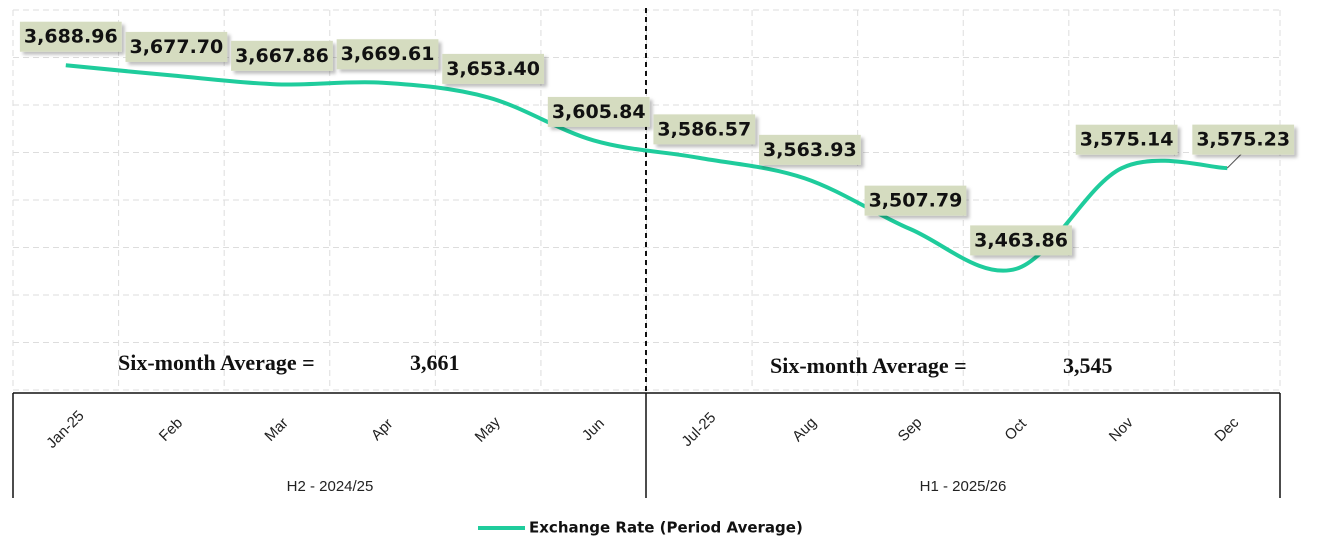 The width and height of the screenshot is (1318, 542). What do you see at coordinates (666, 528) in the screenshot?
I see `legend-label: Exchange Rate (Period Average)` at bounding box center [666, 528].